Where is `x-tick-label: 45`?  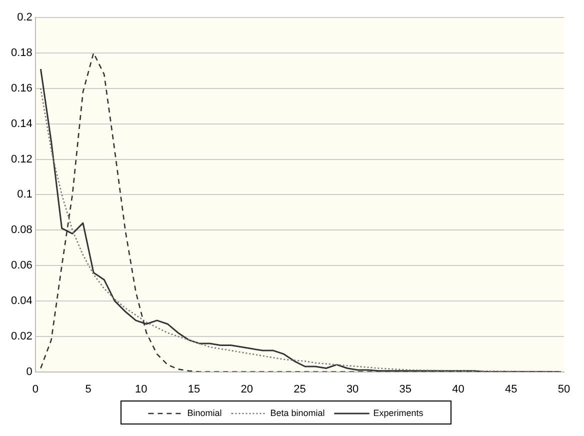 x-tick-label: 45 is located at coordinates (511, 389).